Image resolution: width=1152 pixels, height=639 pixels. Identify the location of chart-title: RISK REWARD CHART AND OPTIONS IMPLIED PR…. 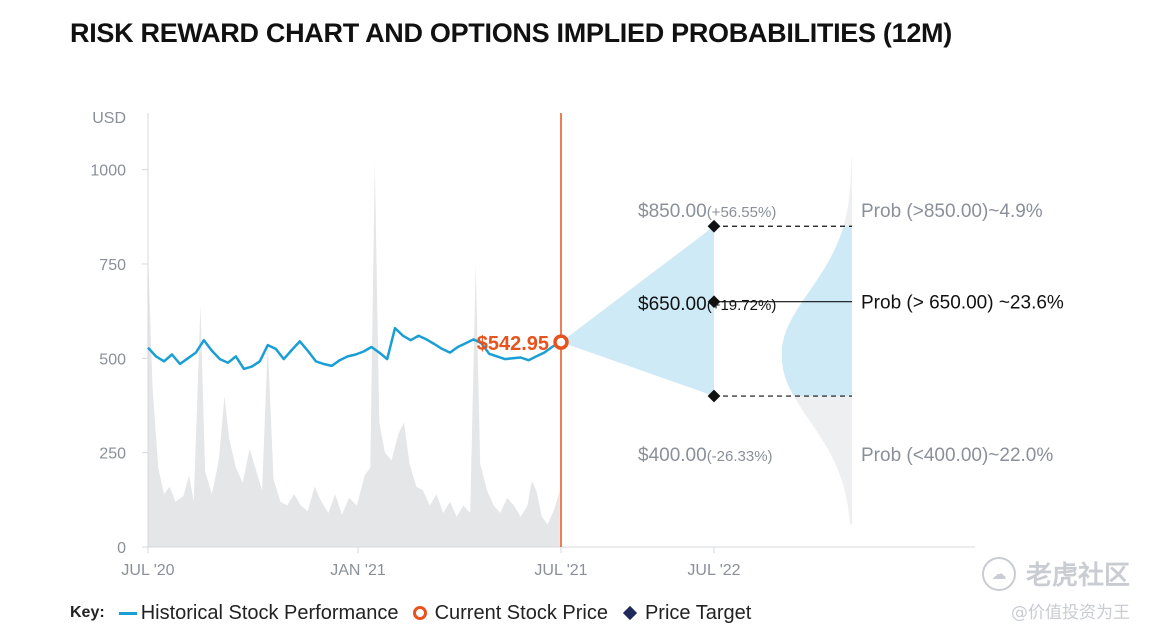
(511, 33).